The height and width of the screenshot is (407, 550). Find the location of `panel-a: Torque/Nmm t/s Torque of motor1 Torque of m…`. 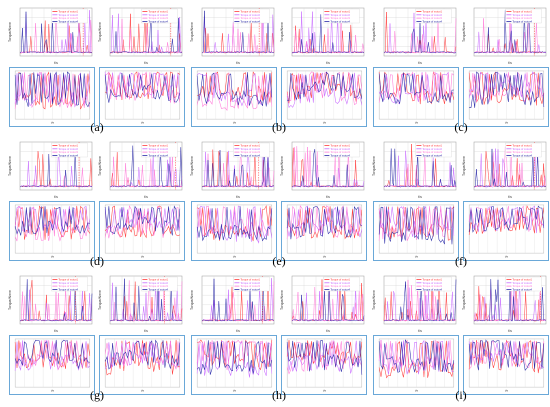

panel-a: Torque/Nmm t/s Torque of motor1 Torque of m… is located at coordinates (97, 68).